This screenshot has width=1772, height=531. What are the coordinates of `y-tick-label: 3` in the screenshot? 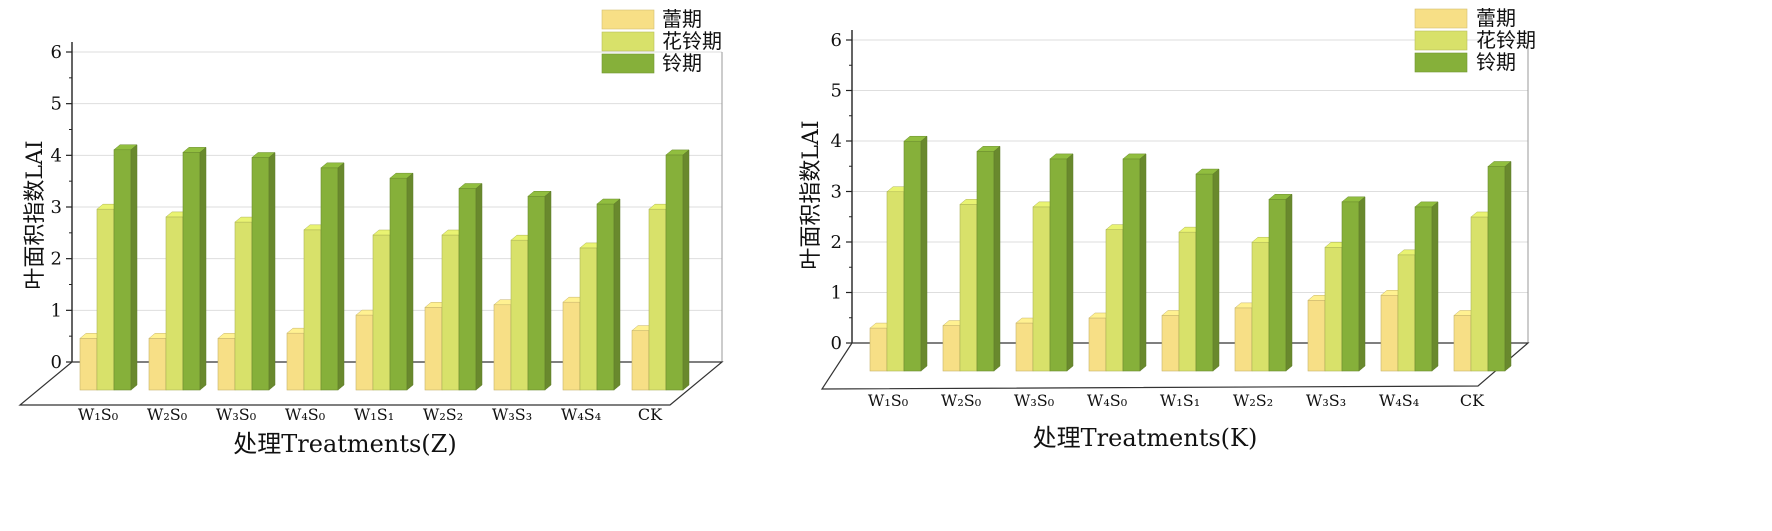 It's located at (836, 192).